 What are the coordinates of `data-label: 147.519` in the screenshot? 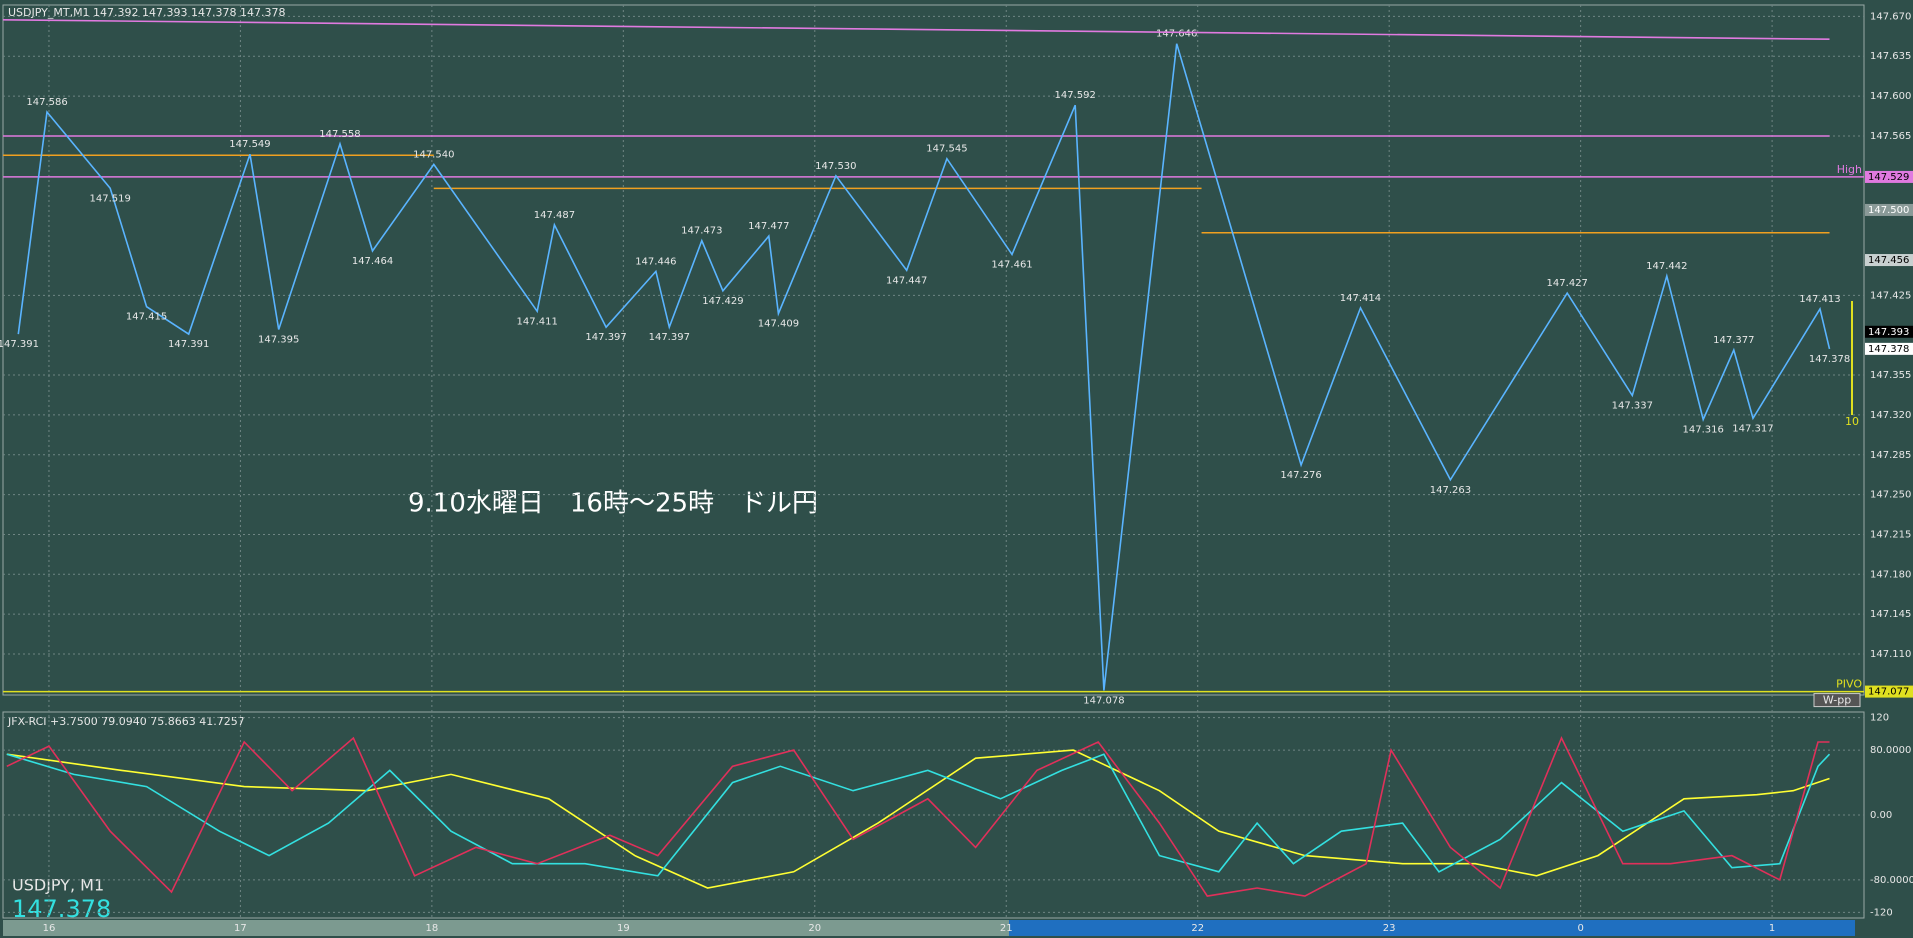 It's located at (110, 198).